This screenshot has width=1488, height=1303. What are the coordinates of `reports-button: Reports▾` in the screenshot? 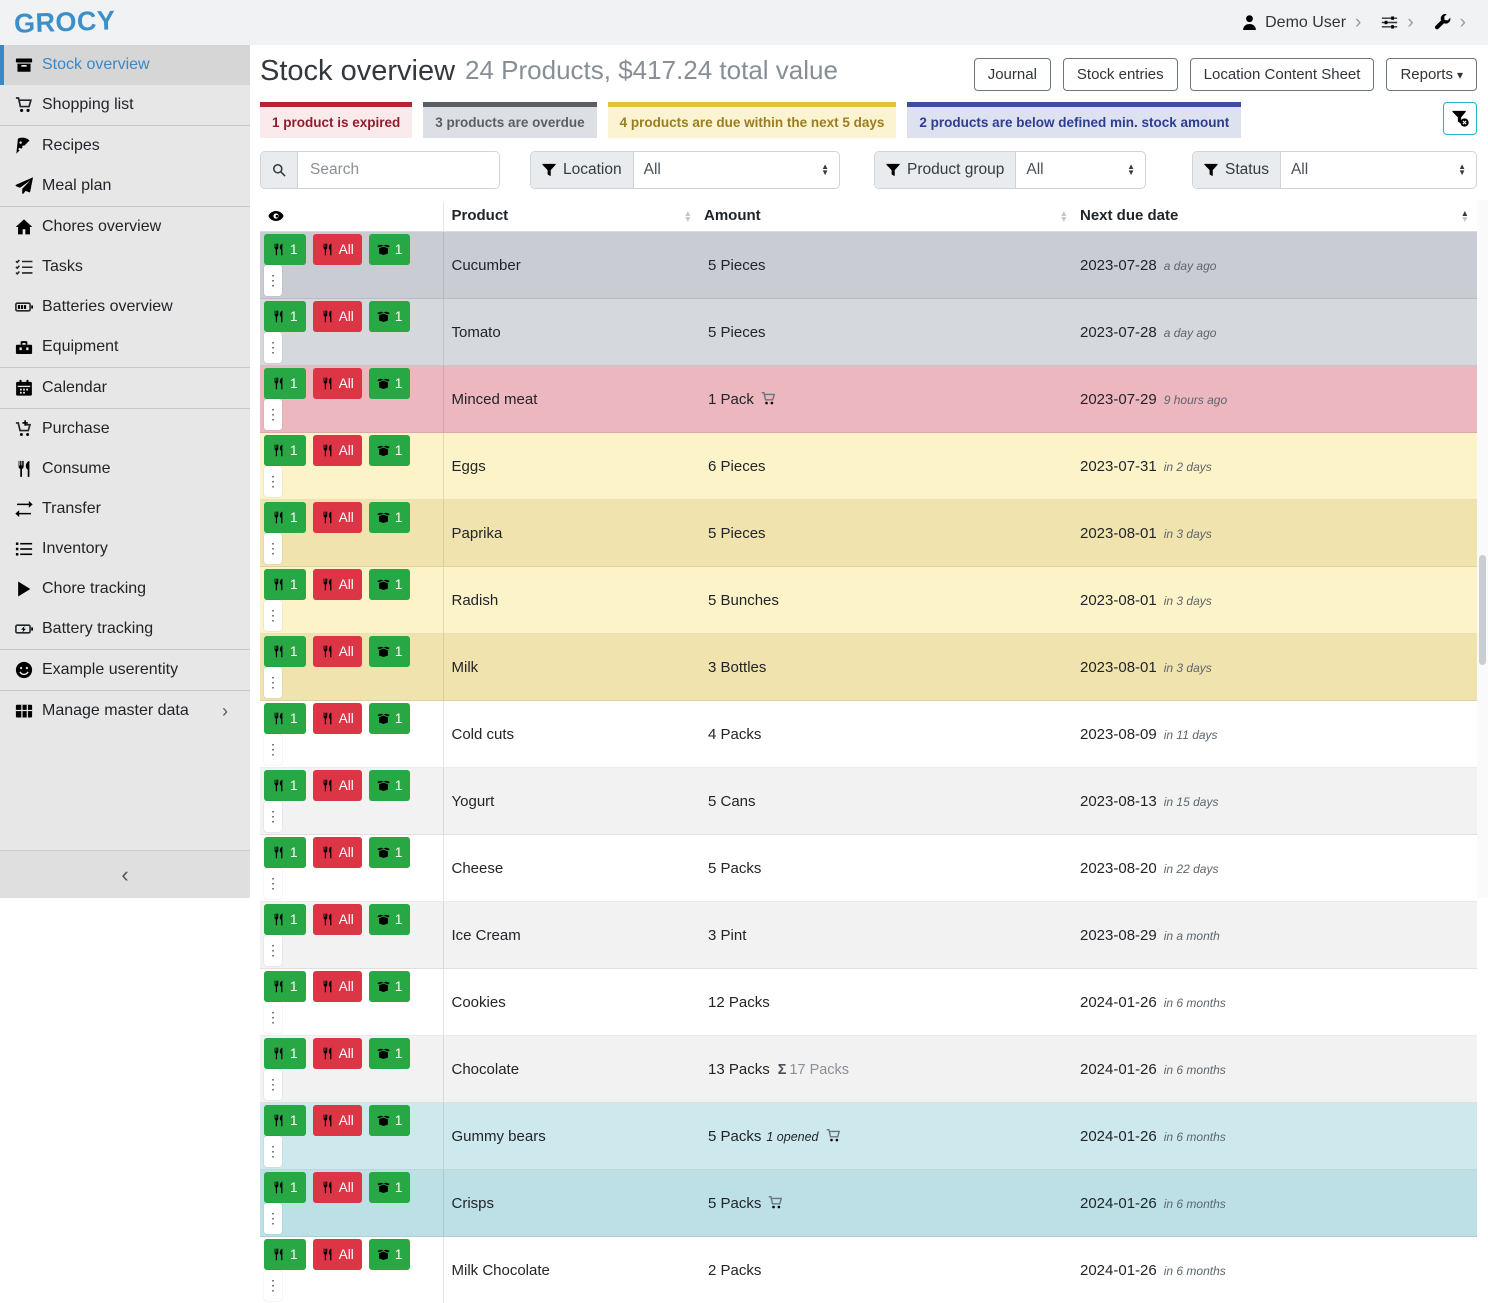 It's located at (1431, 74).